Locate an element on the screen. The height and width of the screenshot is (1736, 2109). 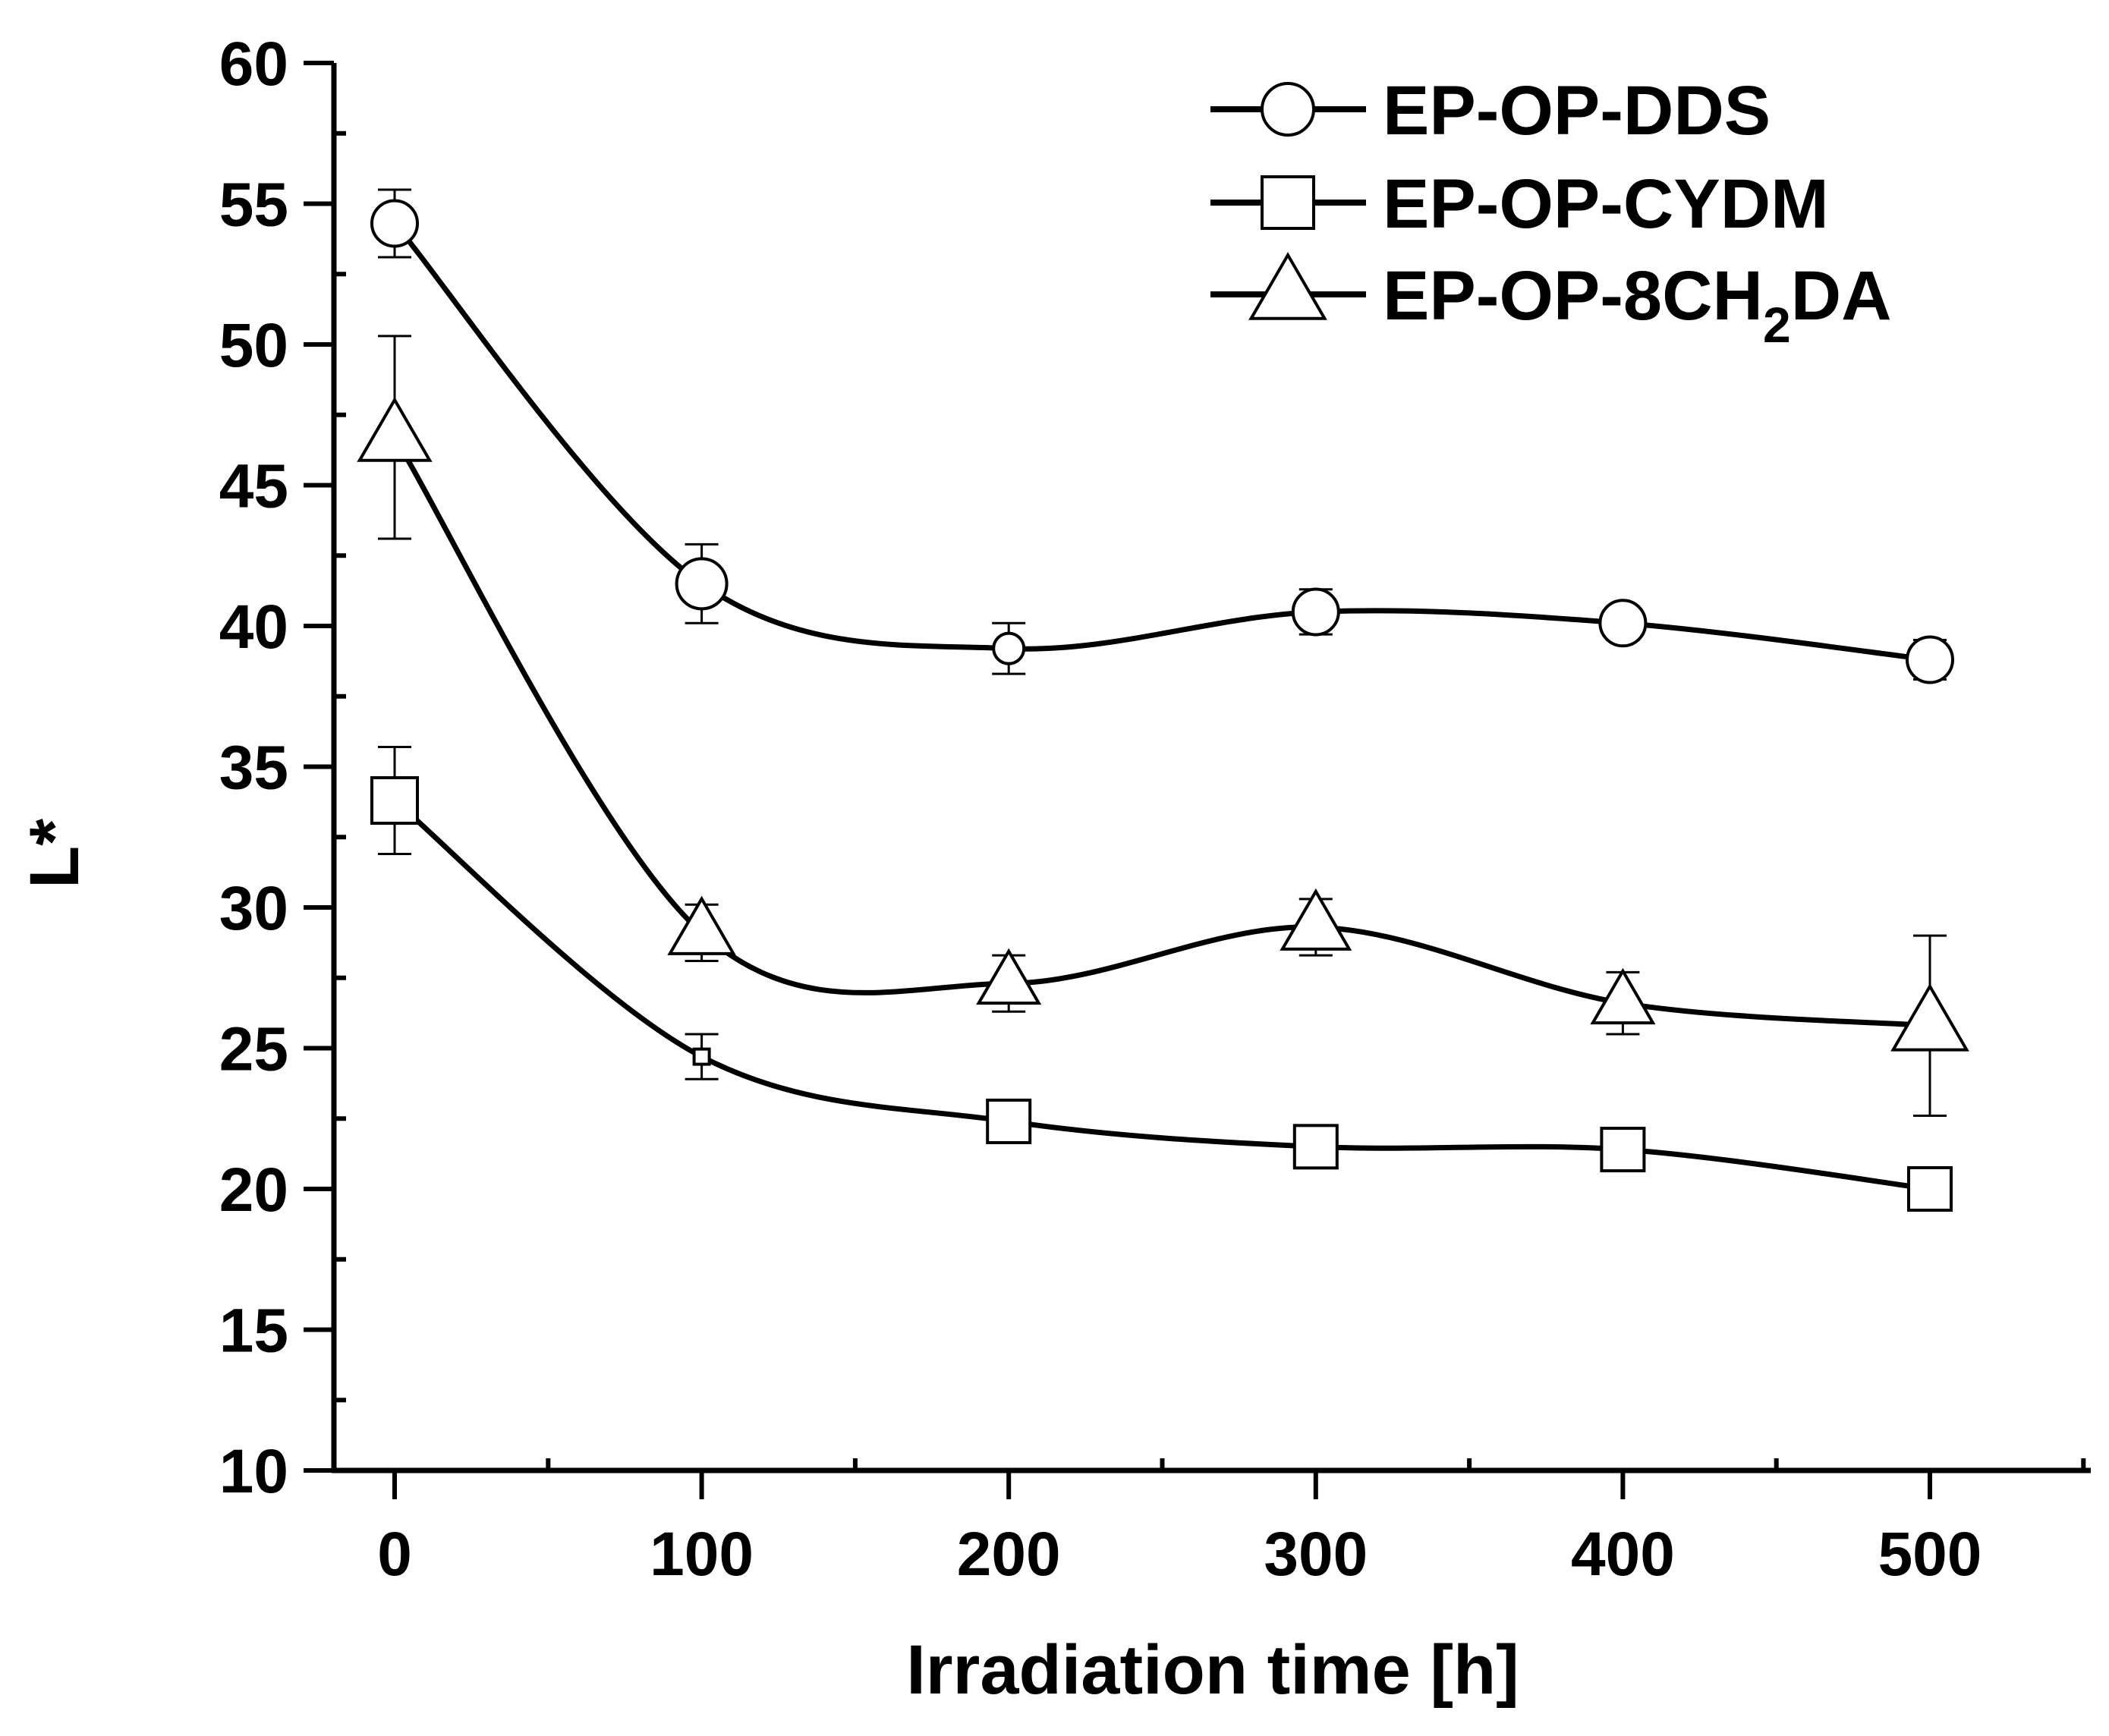
x-tick-label: 100 is located at coordinates (702, 1554).